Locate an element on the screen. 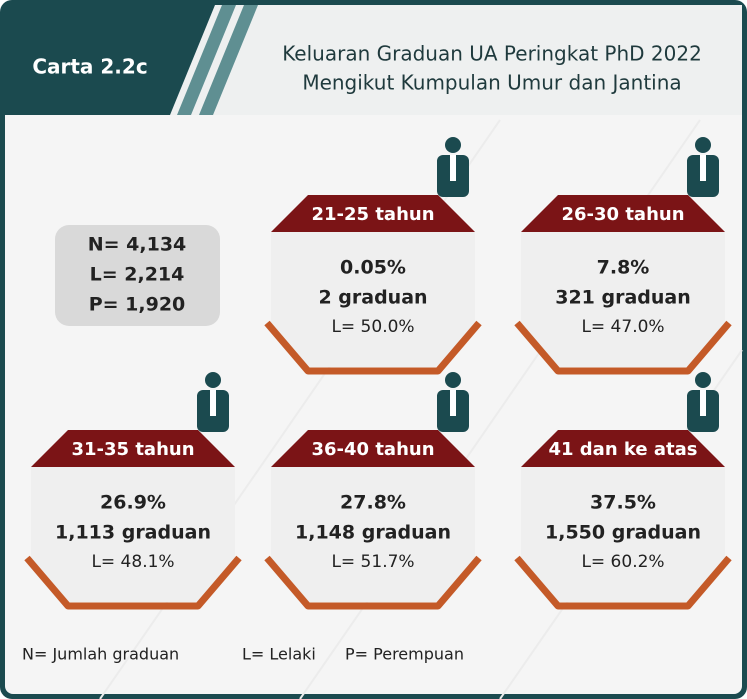  card-graduates: 1,550 graduan is located at coordinates (623, 533).